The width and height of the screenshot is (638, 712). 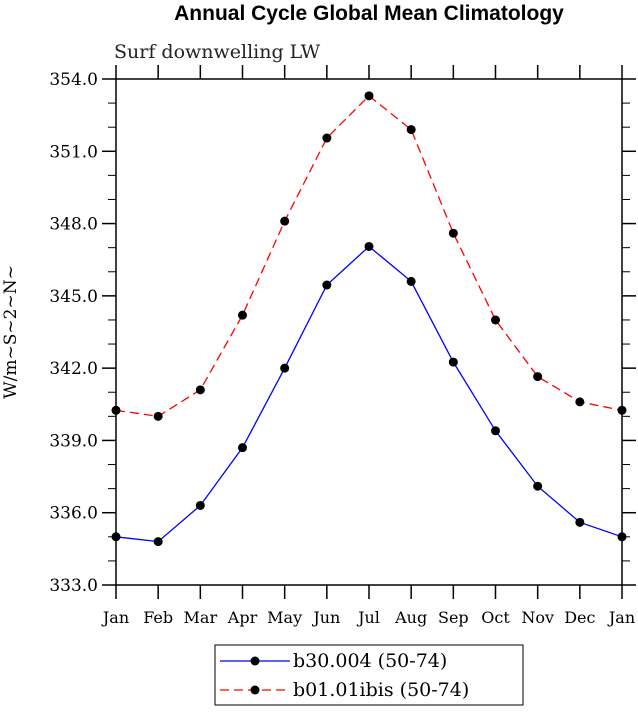 I want to click on y-tick-label: 351.0, so click(x=73, y=152).